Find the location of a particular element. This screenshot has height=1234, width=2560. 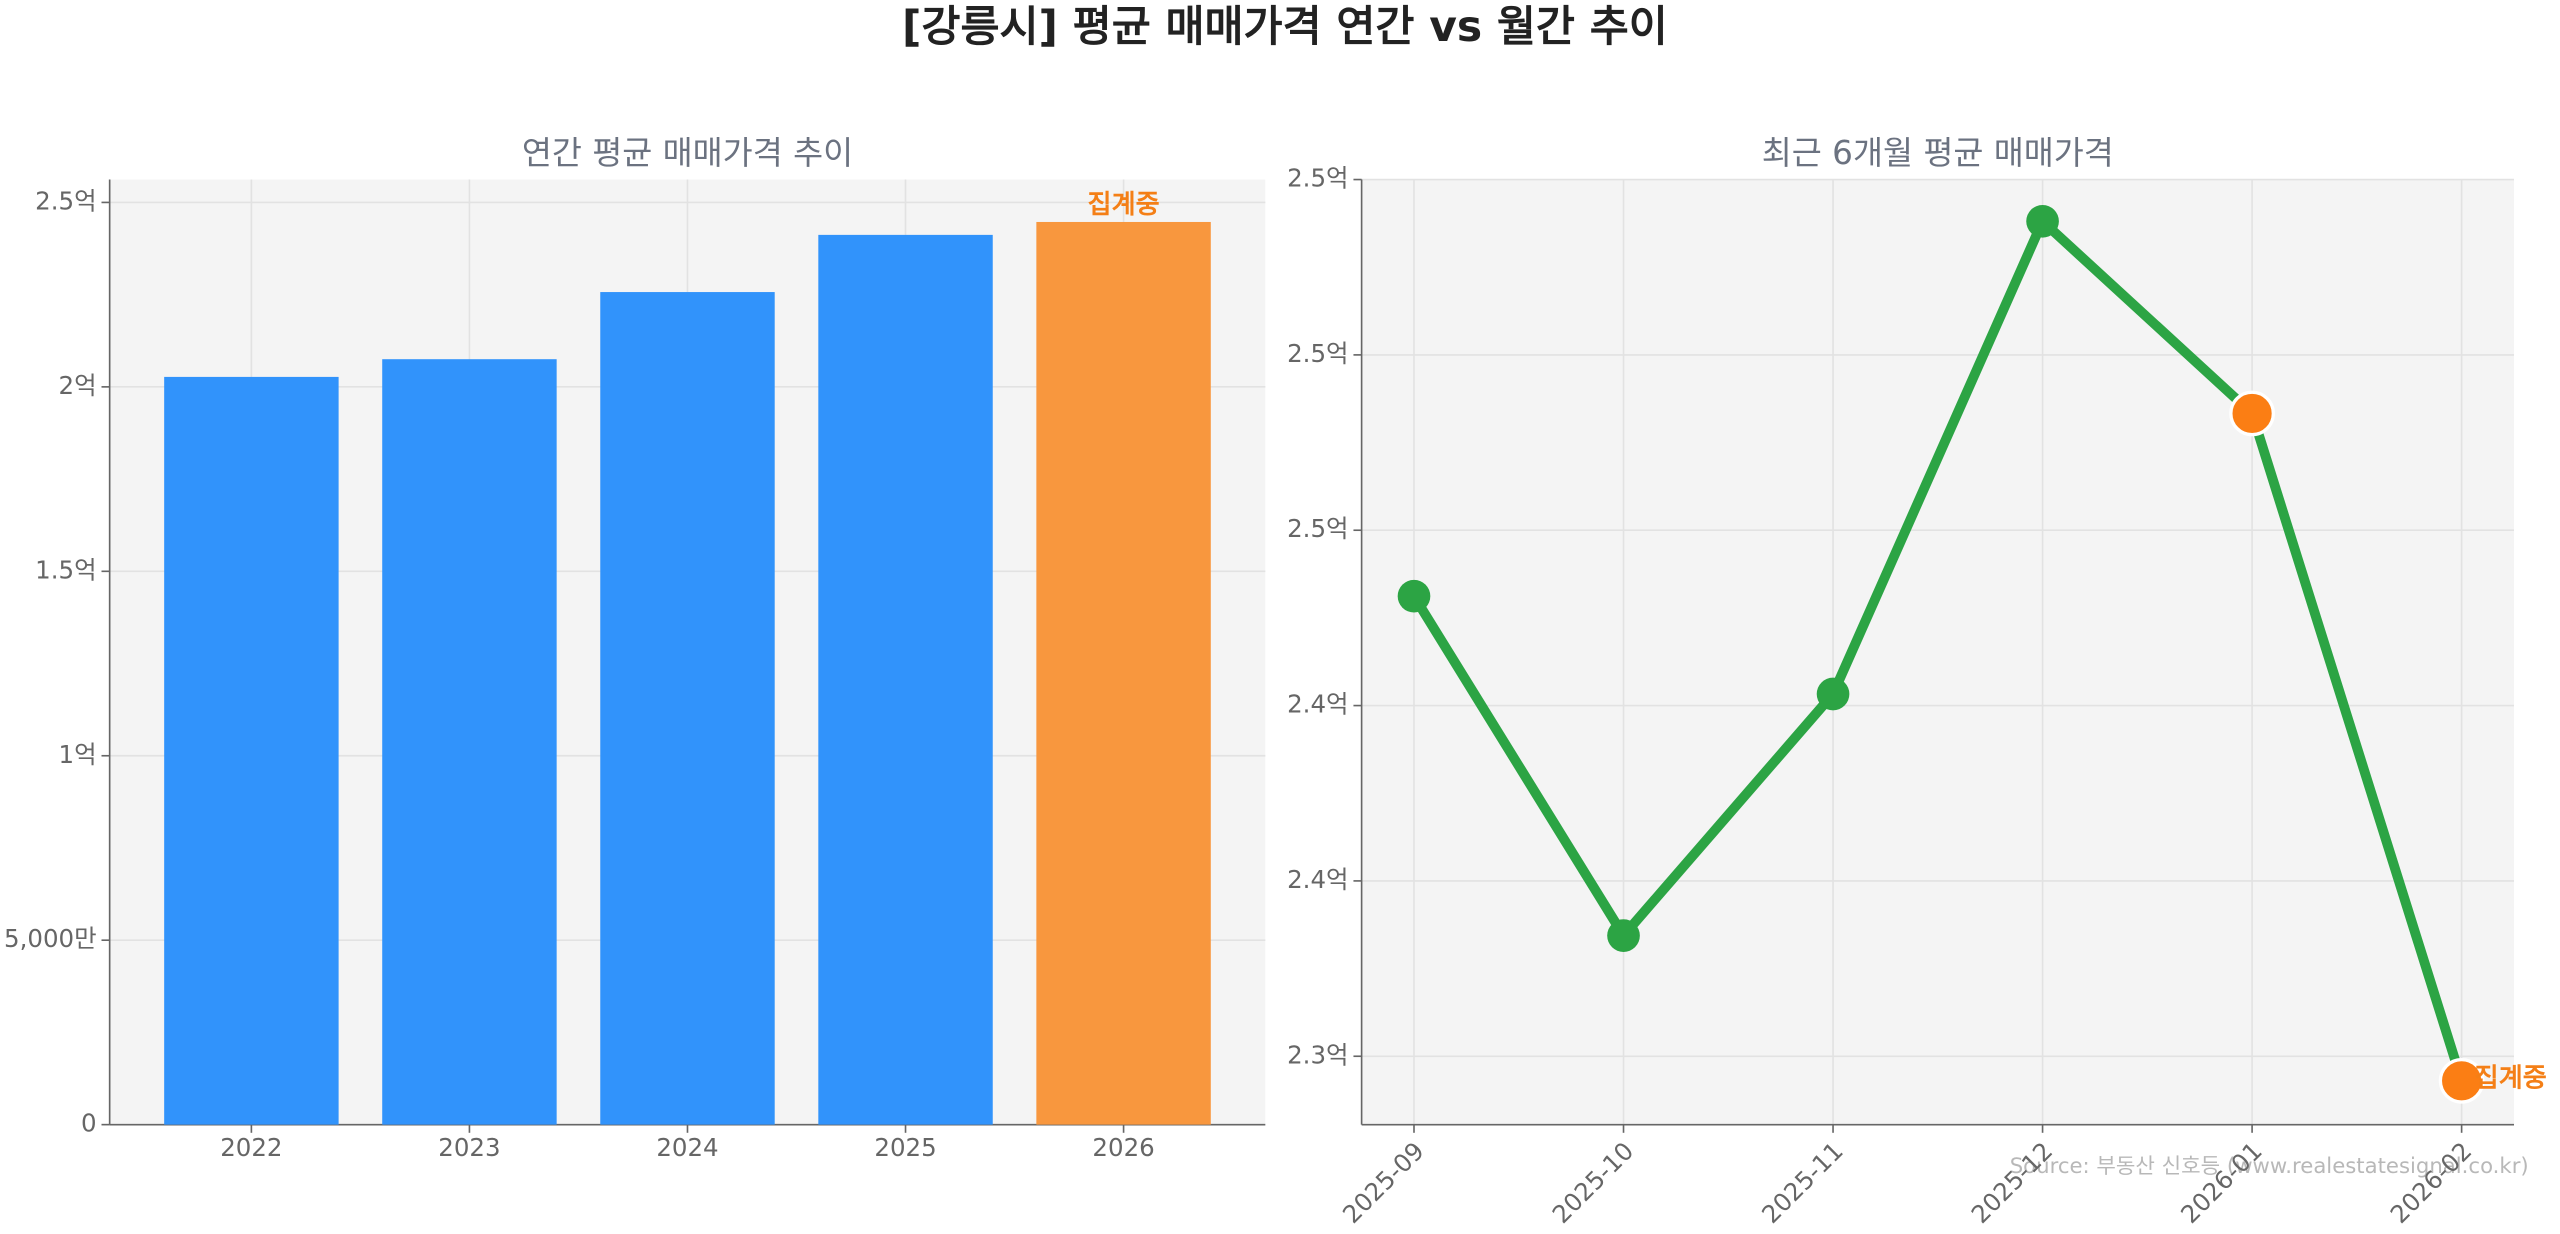

x-tick-label: 2023 is located at coordinates (469, 1147).